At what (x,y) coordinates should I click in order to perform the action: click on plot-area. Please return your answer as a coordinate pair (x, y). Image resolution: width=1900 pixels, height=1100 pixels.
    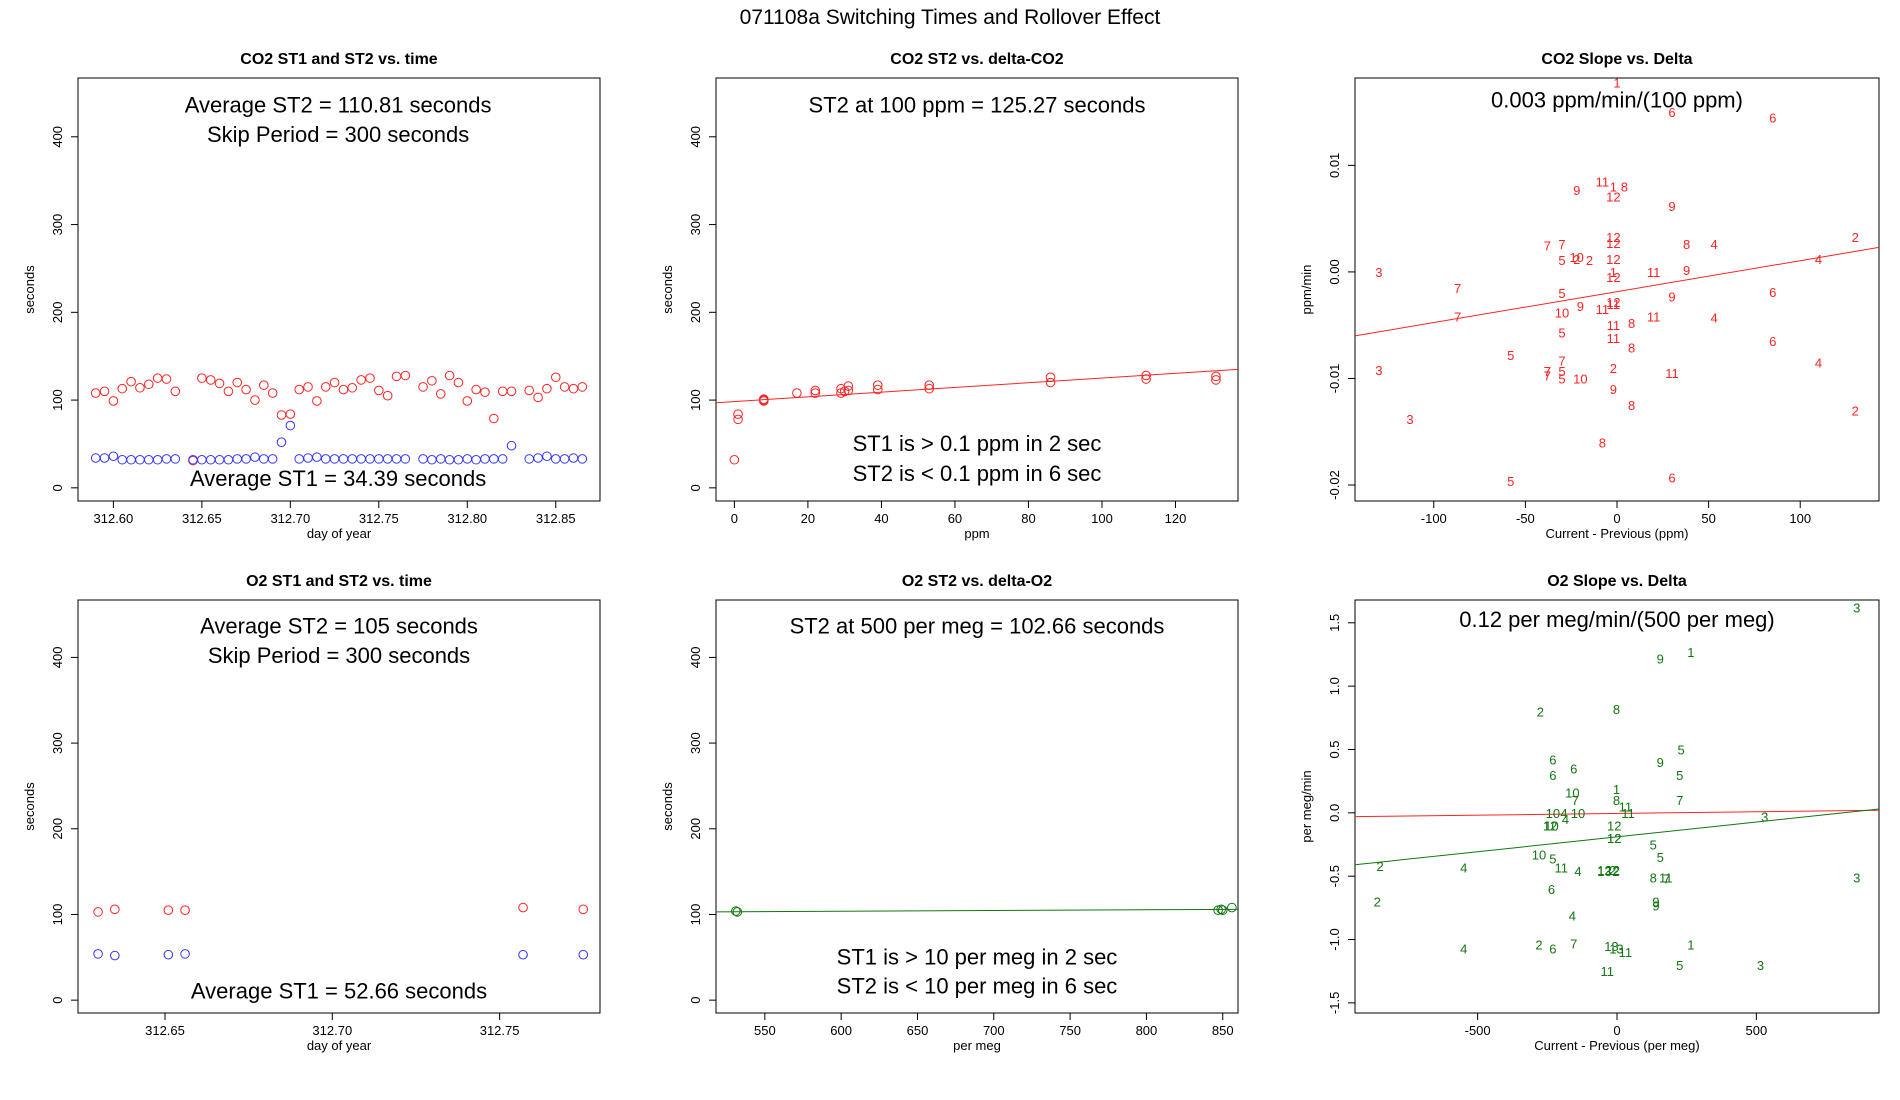
    Looking at the image, I should click on (977, 909).